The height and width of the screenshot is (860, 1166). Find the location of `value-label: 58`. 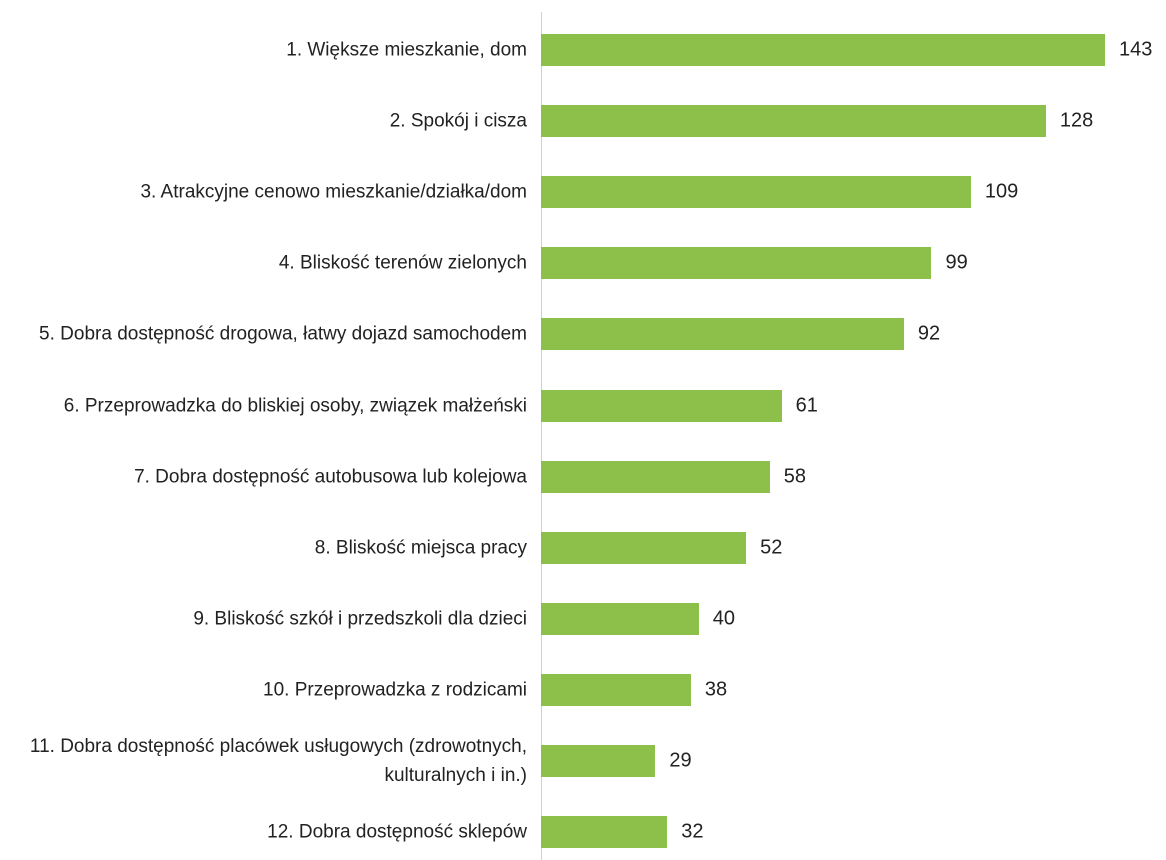

value-label: 58 is located at coordinates (794, 476).